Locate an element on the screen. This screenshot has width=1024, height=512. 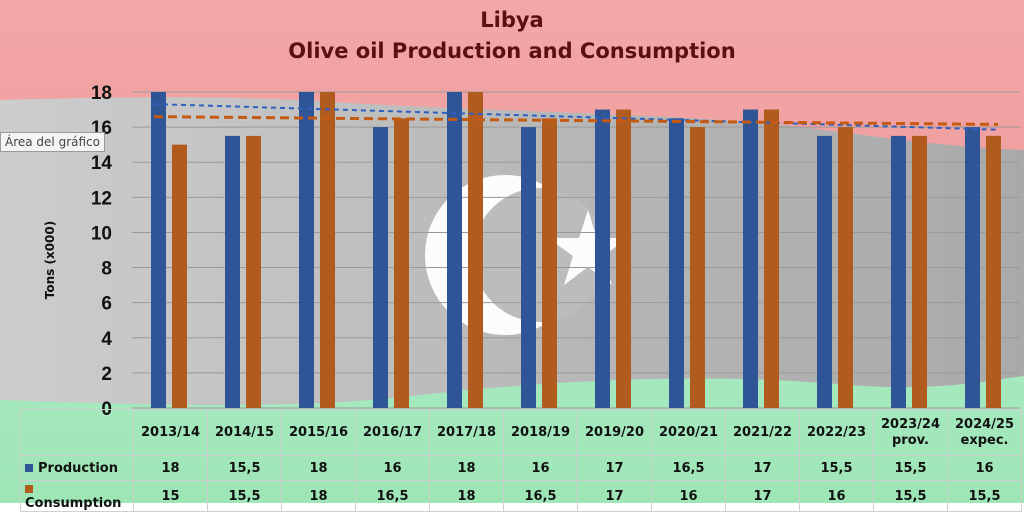
category-label-line: 2019/20 is located at coordinates (614, 432).